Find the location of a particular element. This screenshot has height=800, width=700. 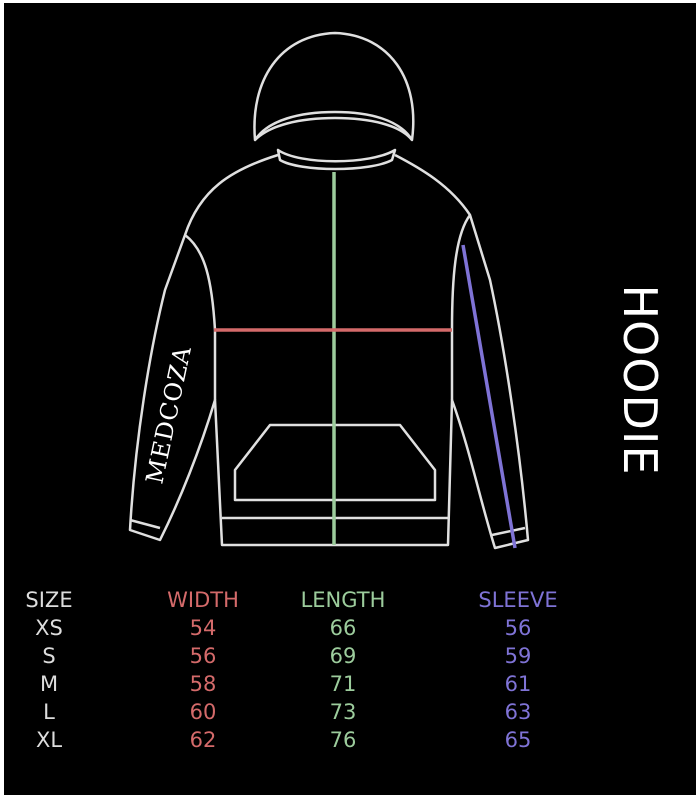

cell-length: 66 is located at coordinates (343, 628).